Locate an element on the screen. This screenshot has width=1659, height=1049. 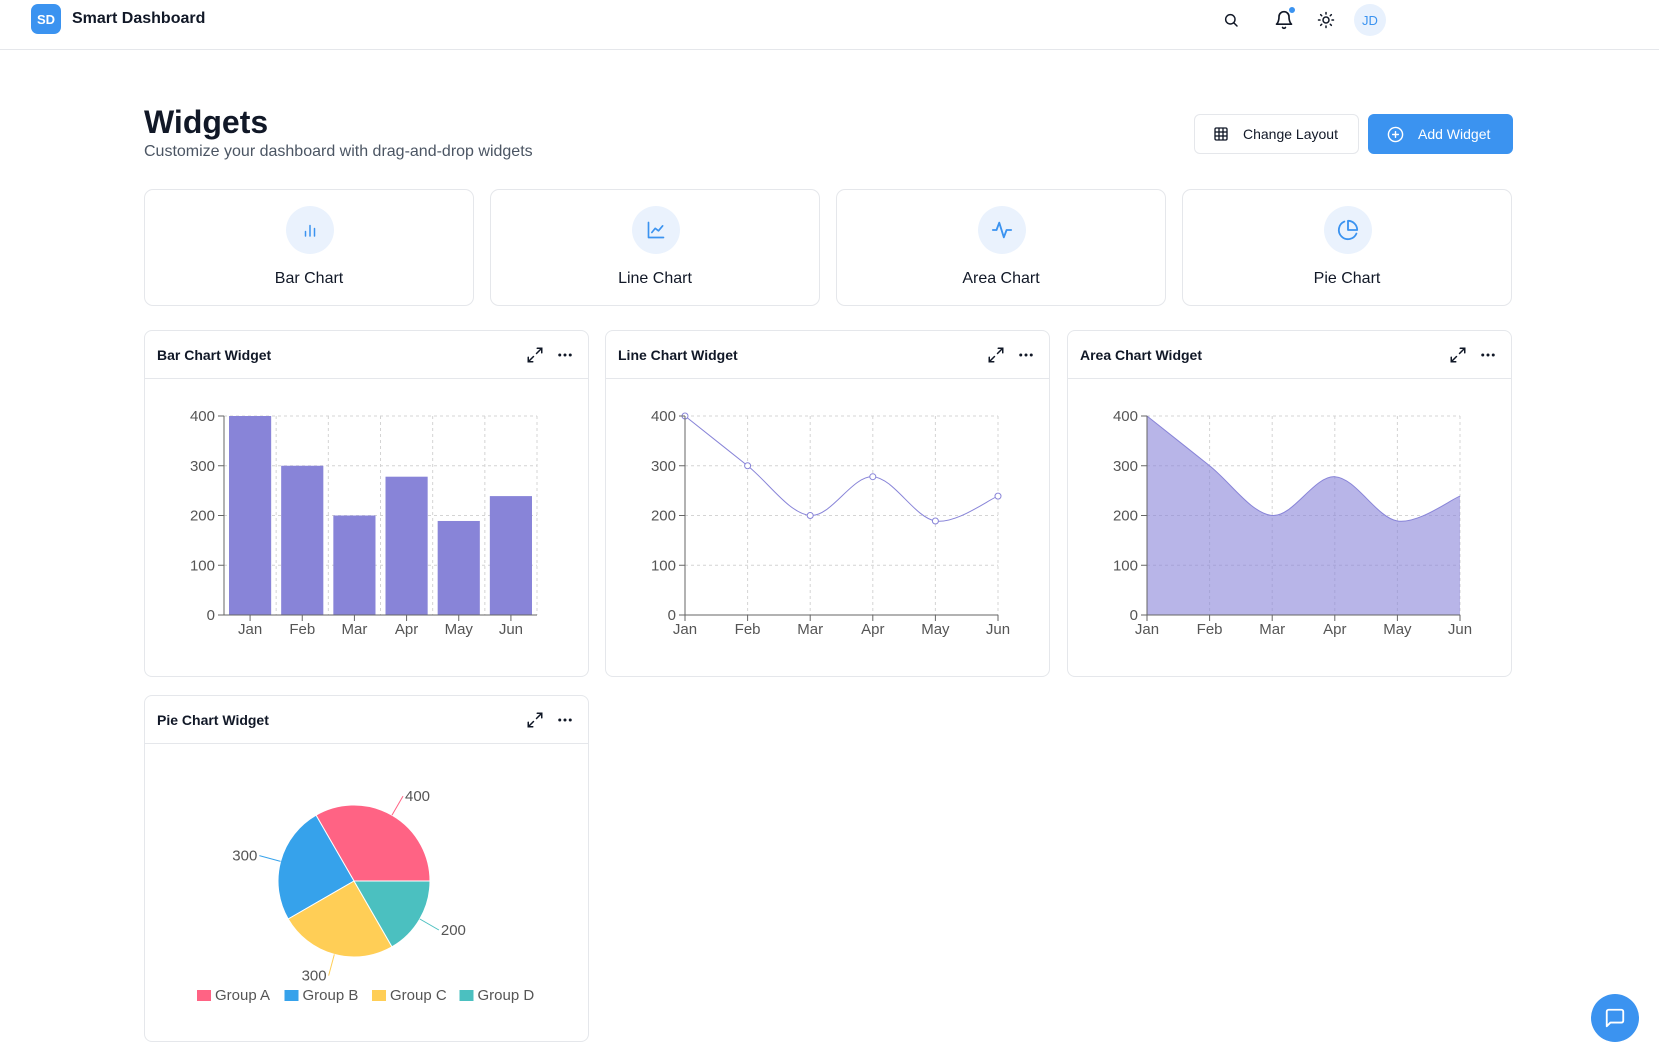
grid-icon is located at coordinates (1221, 134).